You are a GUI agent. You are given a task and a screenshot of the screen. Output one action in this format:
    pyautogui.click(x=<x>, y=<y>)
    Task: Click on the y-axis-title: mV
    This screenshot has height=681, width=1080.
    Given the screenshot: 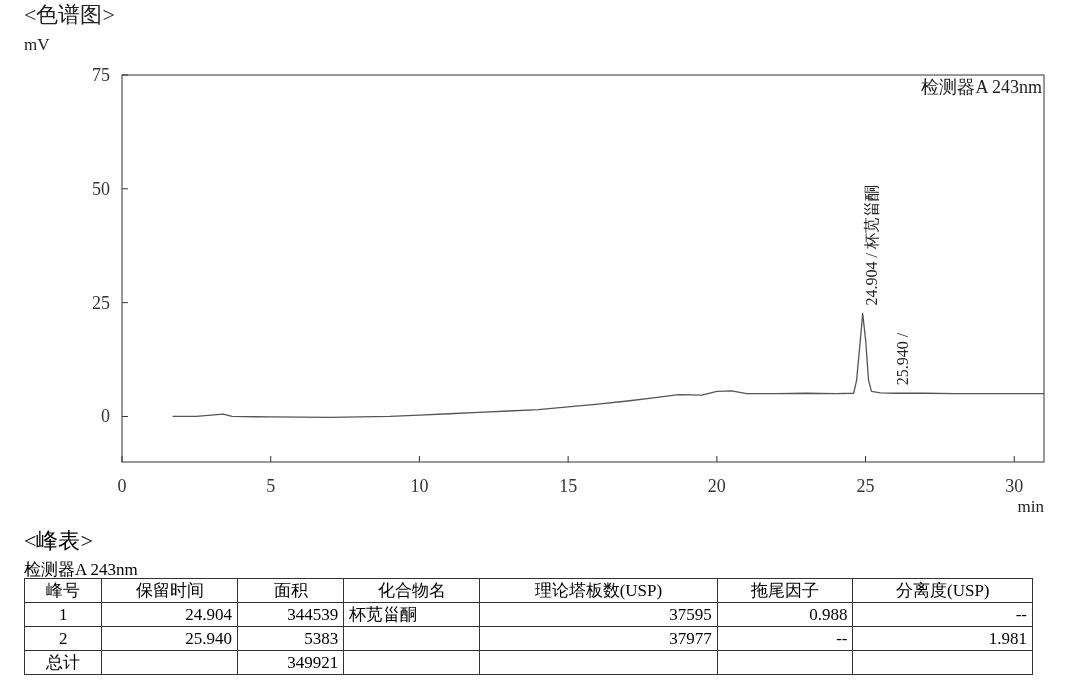 What is the action you would take?
    pyautogui.click(x=37, y=44)
    